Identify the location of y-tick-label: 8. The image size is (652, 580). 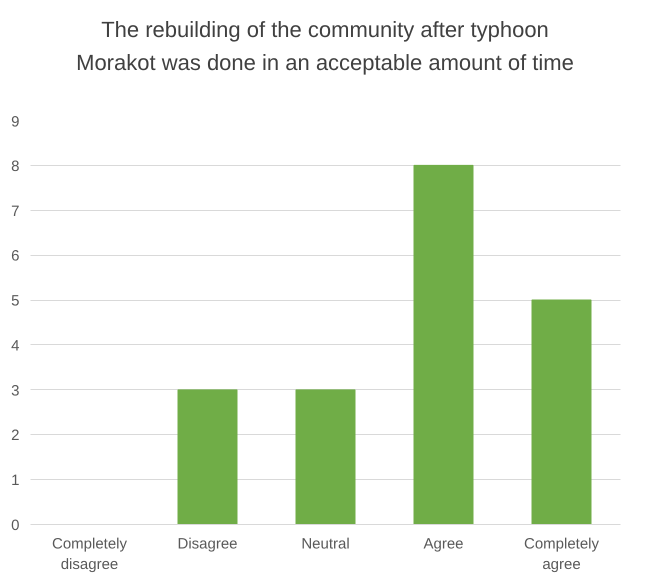
(15, 166).